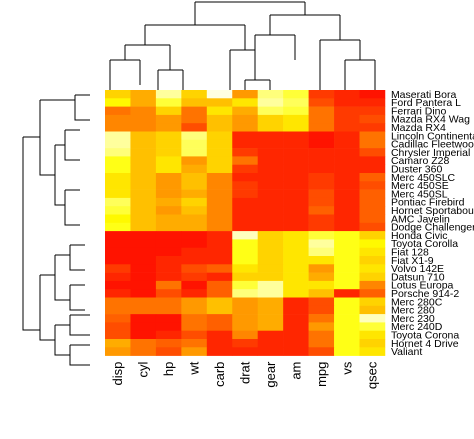 This screenshot has height=439, width=474. What do you see at coordinates (295, 371) in the screenshot?
I see `column-label: am` at bounding box center [295, 371].